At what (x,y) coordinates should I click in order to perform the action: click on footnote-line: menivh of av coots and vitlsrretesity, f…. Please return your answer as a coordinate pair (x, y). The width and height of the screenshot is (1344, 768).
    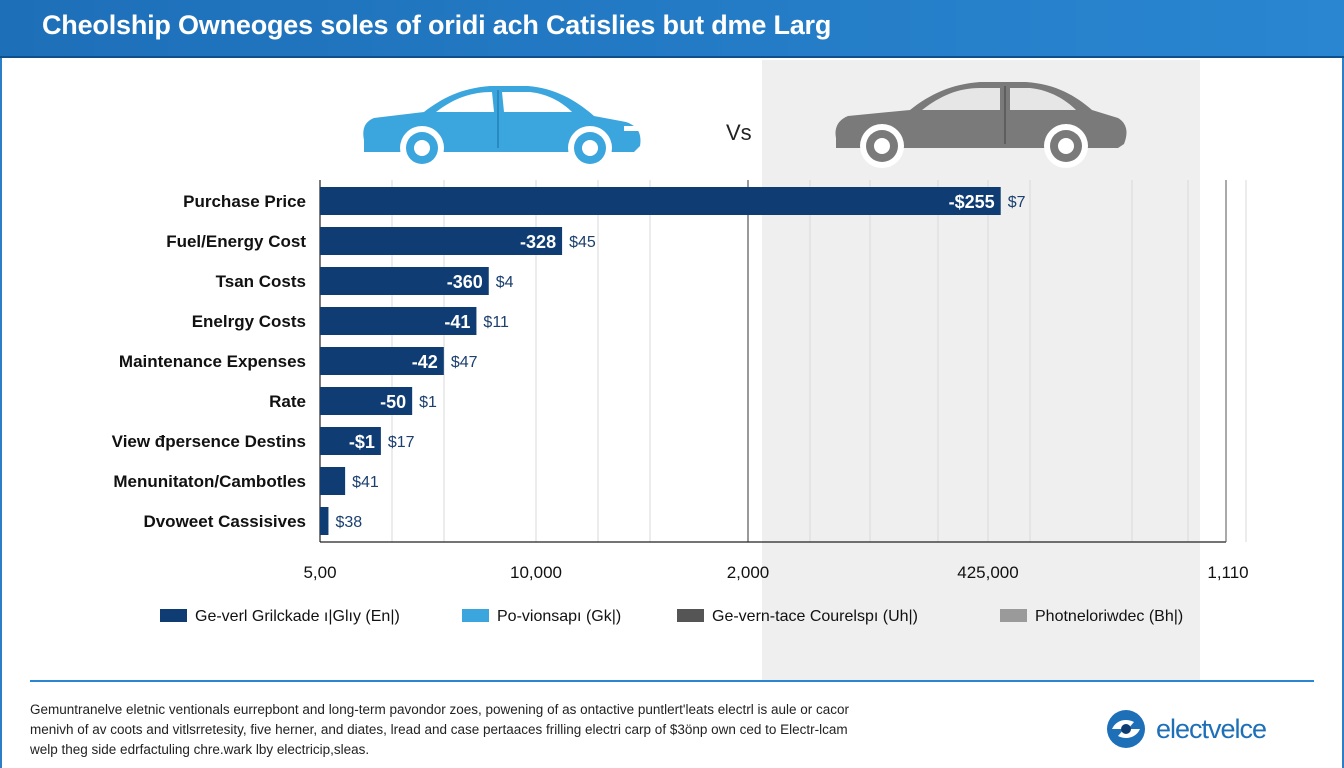
    Looking at the image, I should click on (439, 729).